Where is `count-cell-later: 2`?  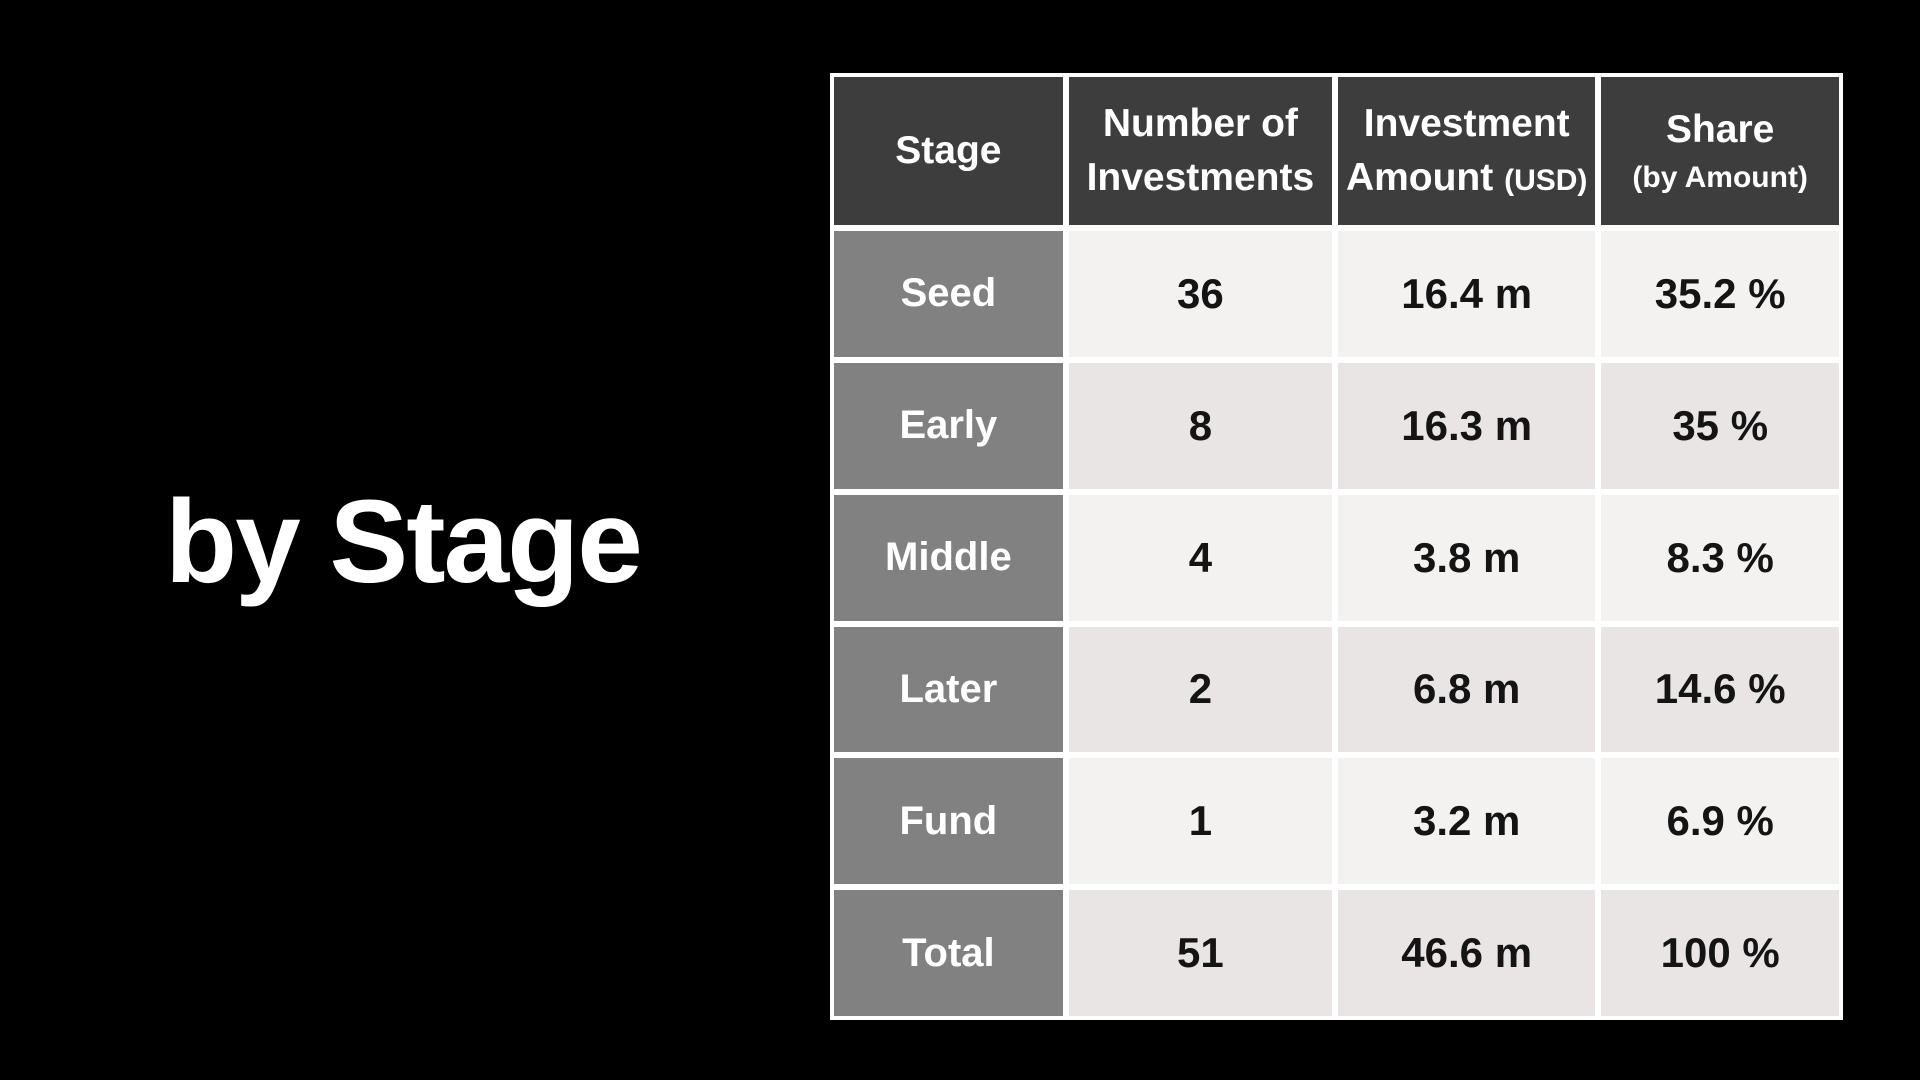
count-cell-later: 2 is located at coordinates (1200, 689).